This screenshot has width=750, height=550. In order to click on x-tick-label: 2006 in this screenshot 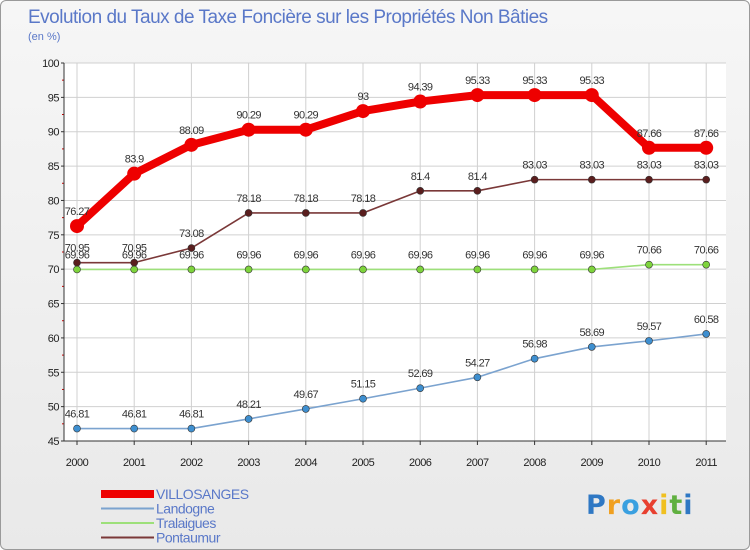, I will do `click(420, 463)`.